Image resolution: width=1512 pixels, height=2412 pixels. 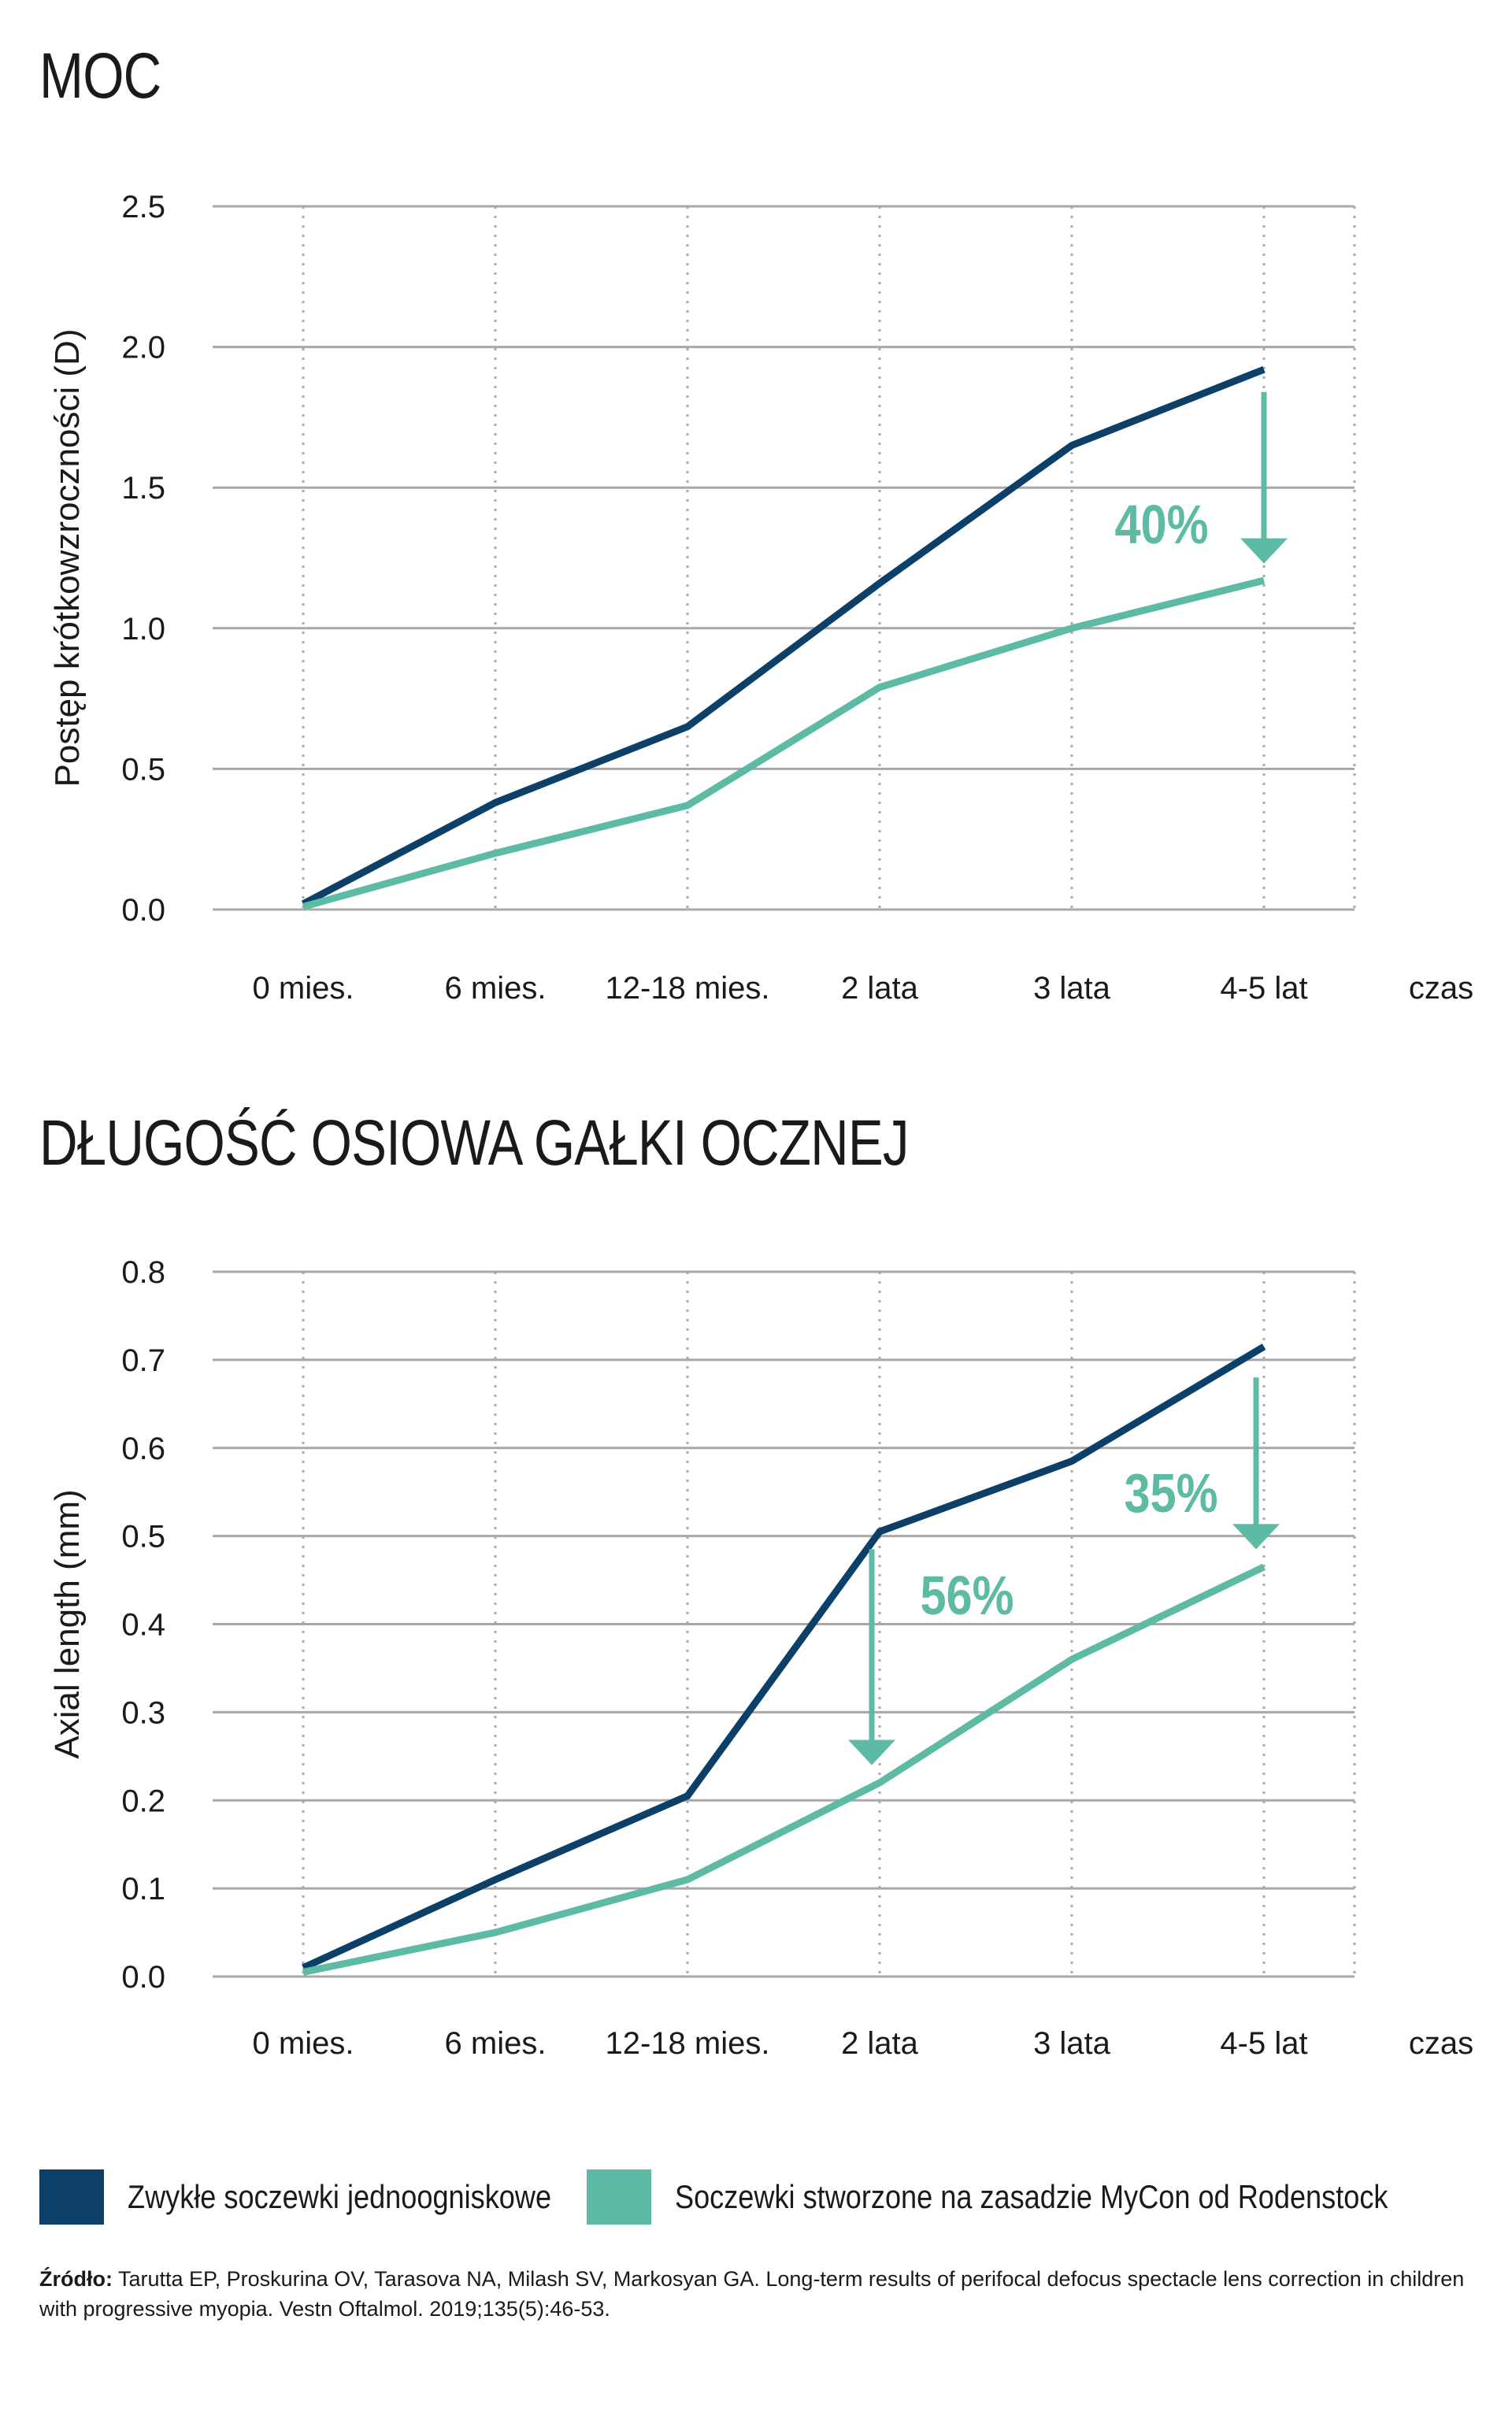 I want to click on legend-swatch-standard, so click(x=71, y=2197).